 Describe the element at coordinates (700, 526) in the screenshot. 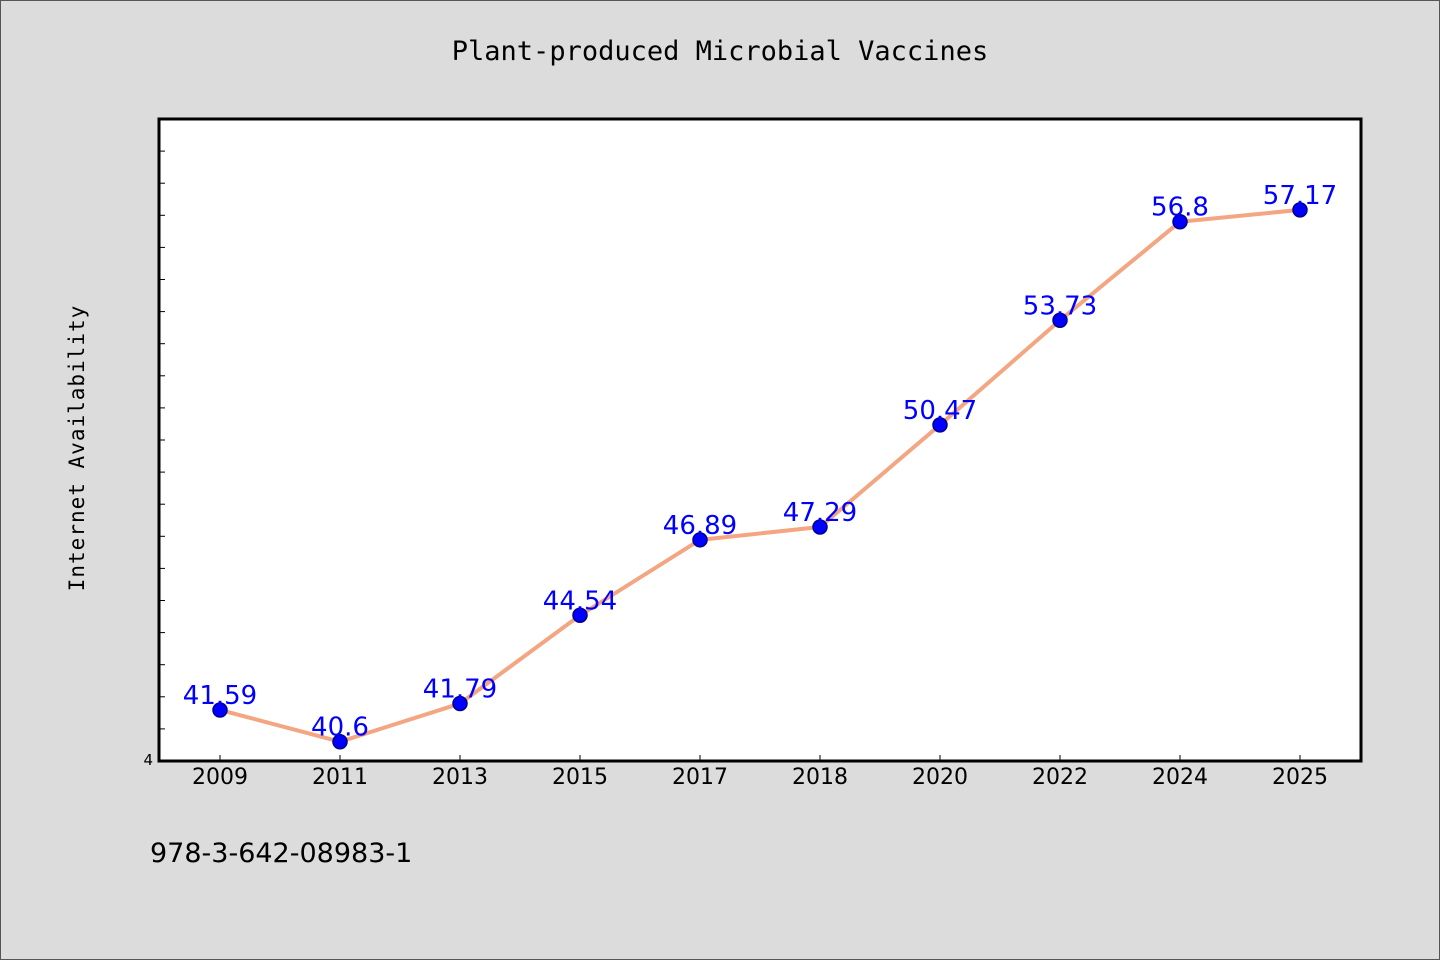

I see `data-label: 46.89` at that location.